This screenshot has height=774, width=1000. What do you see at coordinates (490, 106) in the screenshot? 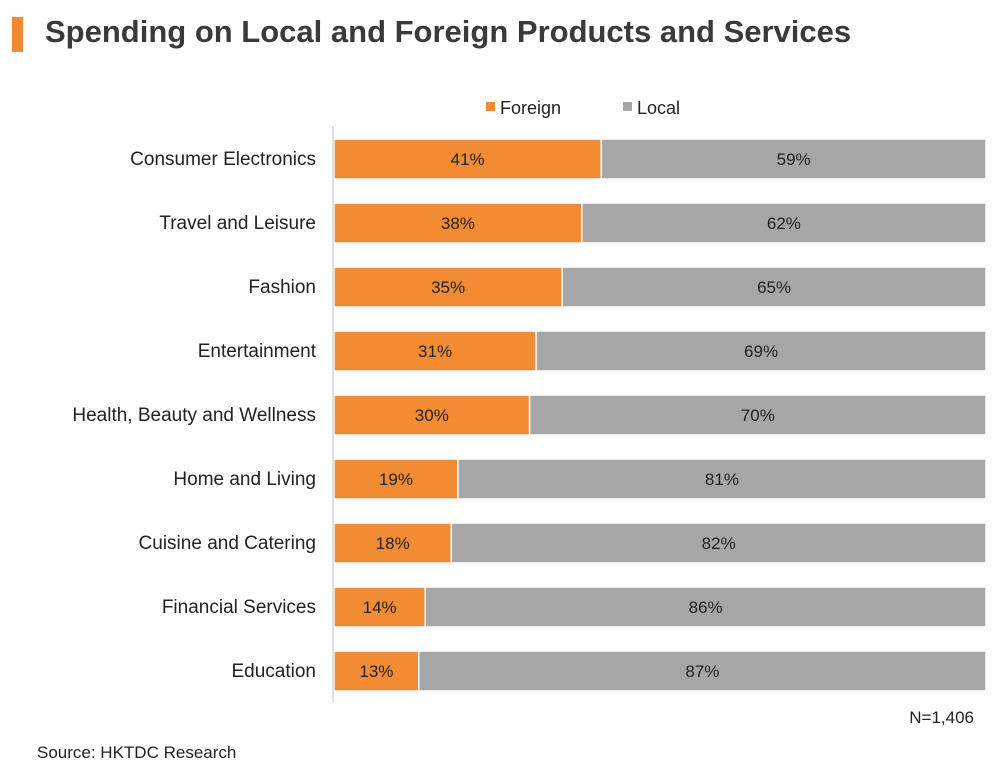
I see `legend-swatch-foreign` at bounding box center [490, 106].